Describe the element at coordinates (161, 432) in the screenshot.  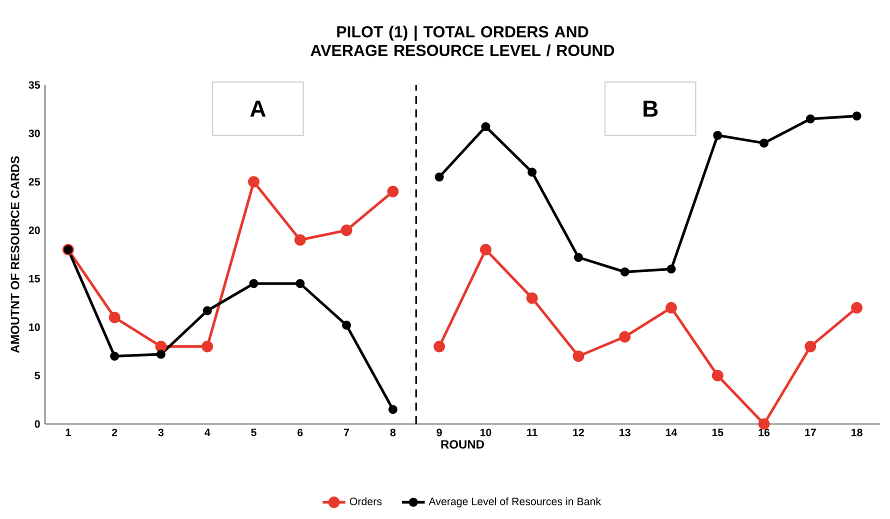
I see `x-tick-label: 3` at that location.